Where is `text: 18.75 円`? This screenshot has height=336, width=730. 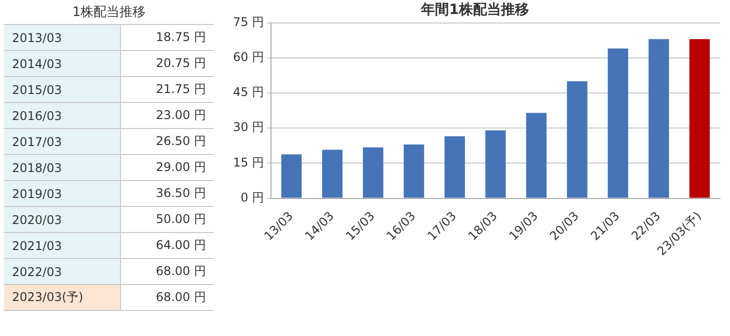 text: 18.75 円 is located at coordinates (181, 37).